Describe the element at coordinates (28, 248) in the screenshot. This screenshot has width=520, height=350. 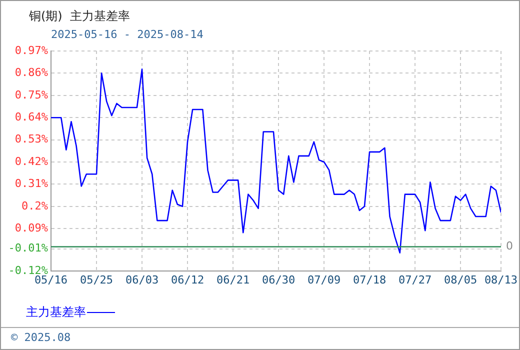
I see `y-tick-label: -0.01%` at that location.